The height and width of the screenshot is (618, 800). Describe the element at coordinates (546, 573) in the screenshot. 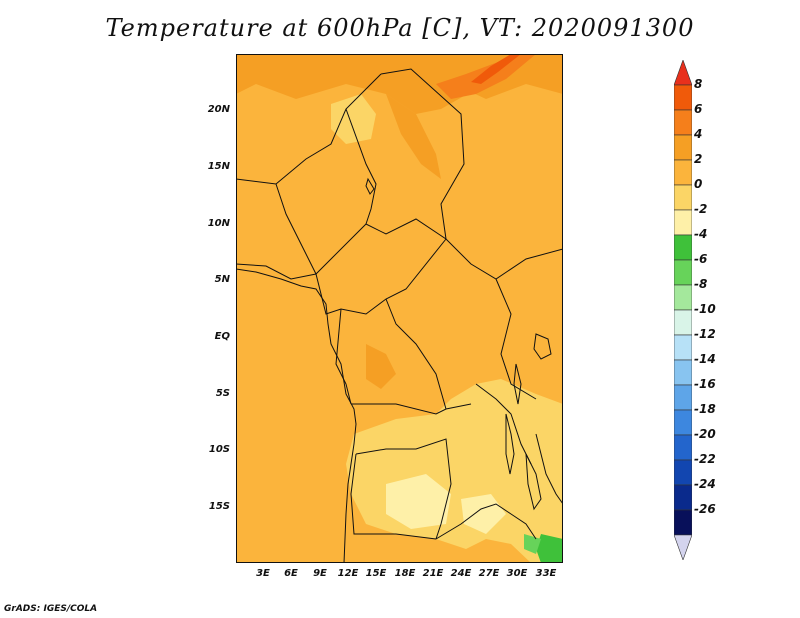

I see `lon-label: 33E` at that location.